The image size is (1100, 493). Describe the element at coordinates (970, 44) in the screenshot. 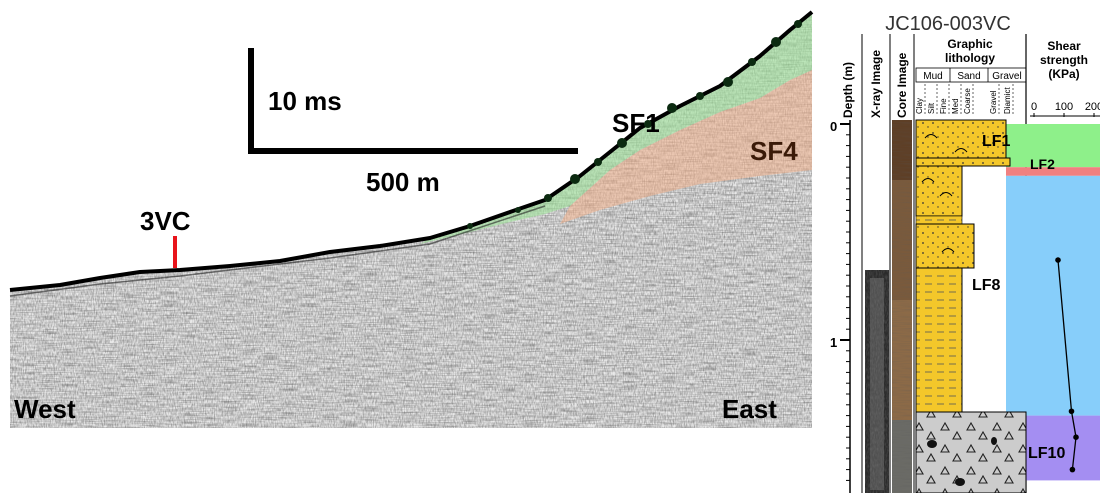

I see `header-lithology-line1: Graphic` at that location.